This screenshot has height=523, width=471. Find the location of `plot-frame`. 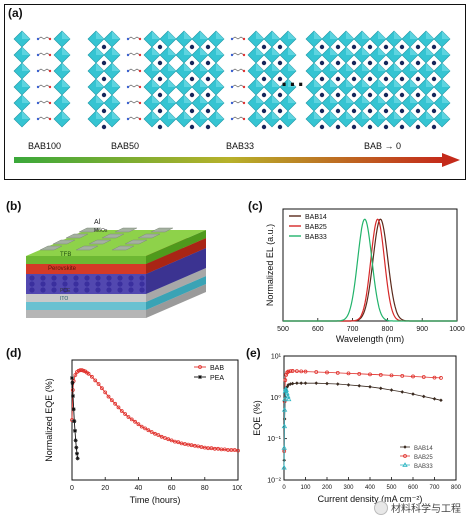

plot-frame is located at coordinates (370, 265).